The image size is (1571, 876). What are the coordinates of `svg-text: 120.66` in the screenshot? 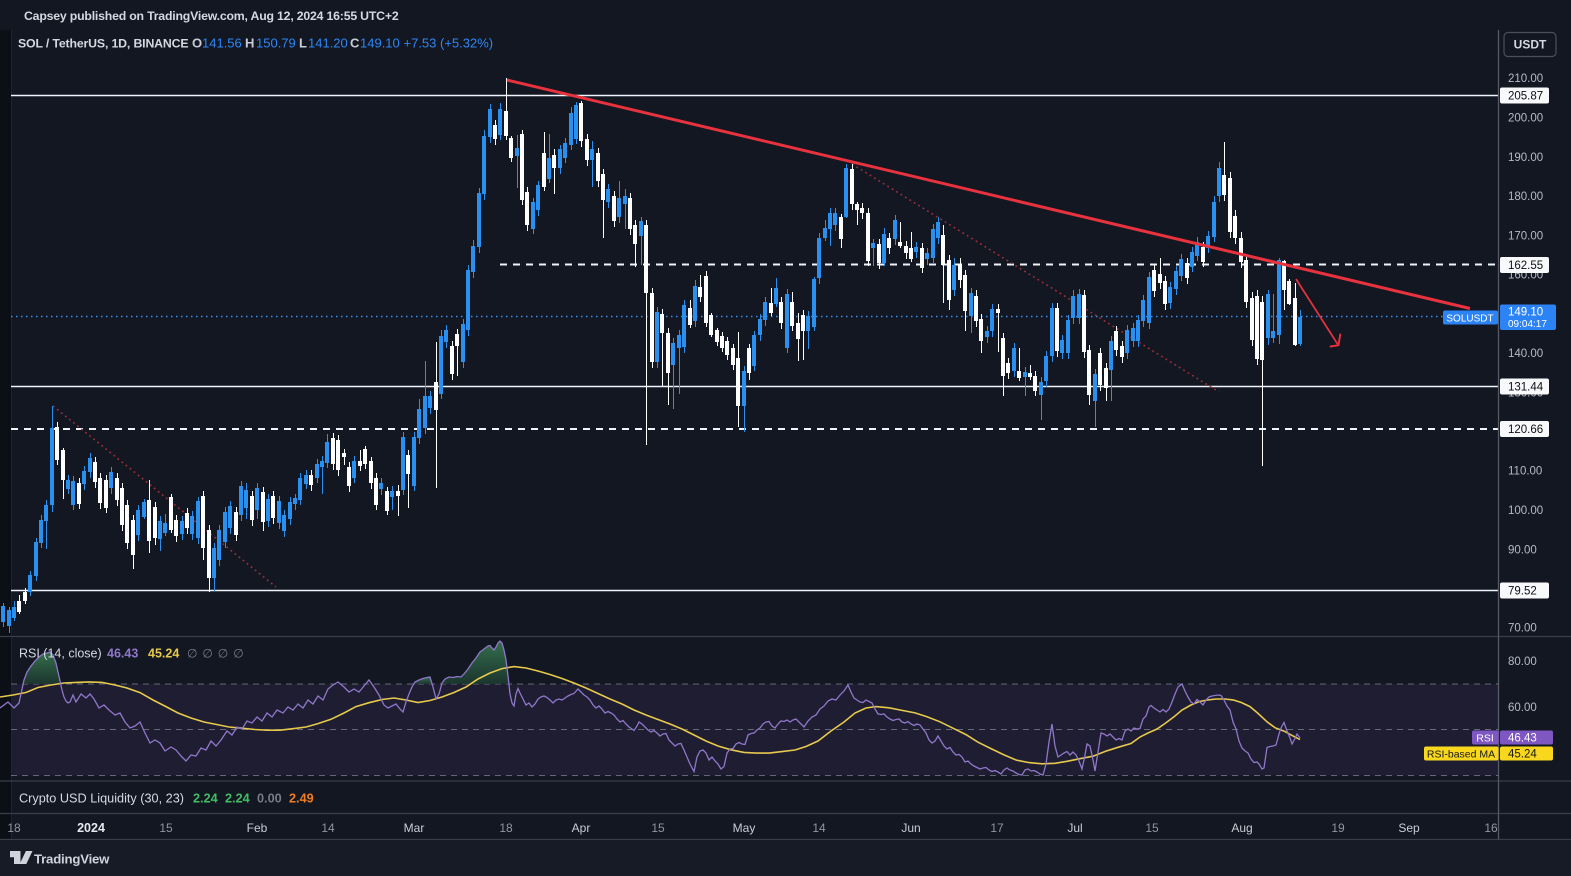 It's located at (1525, 430).